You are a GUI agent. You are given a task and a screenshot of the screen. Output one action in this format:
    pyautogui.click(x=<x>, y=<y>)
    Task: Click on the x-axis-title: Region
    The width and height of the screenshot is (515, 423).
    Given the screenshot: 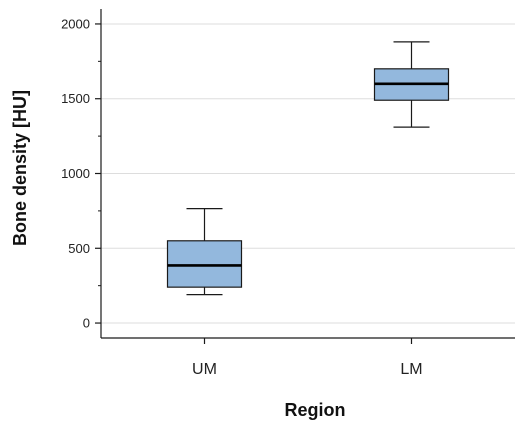 What is the action you would take?
    pyautogui.click(x=315, y=410)
    